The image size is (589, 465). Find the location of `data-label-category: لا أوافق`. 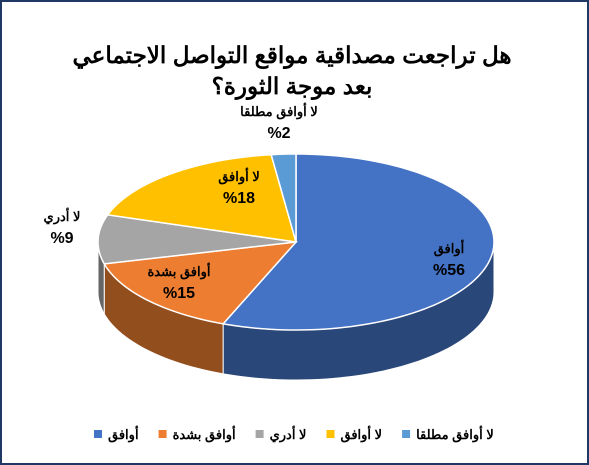

data-label-category: لا أوافق is located at coordinates (239, 176).